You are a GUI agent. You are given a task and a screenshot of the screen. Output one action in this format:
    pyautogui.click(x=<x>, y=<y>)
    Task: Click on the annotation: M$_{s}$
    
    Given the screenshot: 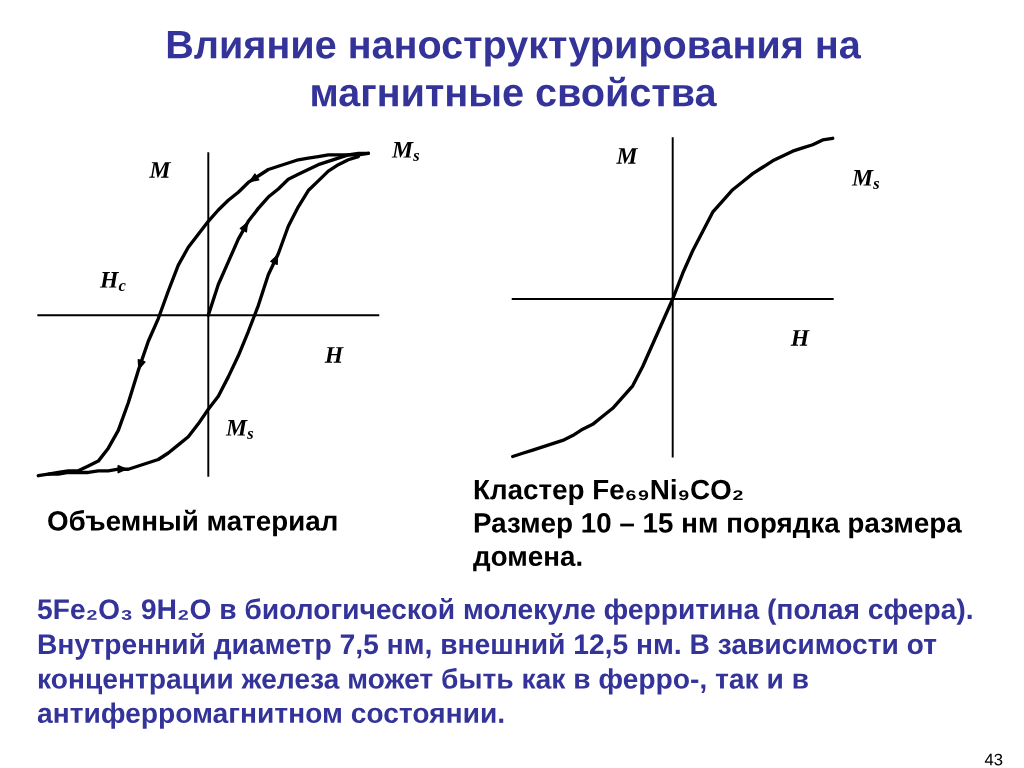 What is the action you would take?
    pyautogui.click(x=239, y=429)
    